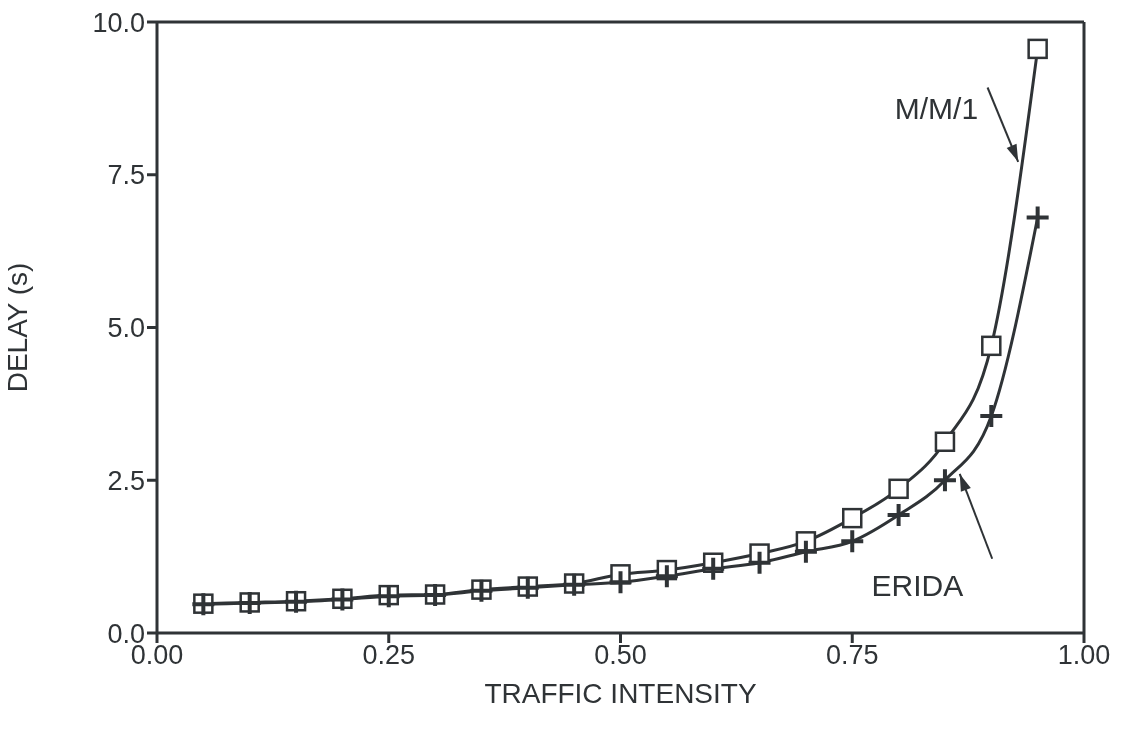 Image resolution: width=1124 pixels, height=741 pixels. Describe the element at coordinates (126, 328) in the screenshot. I see `y-tick-label: 5.0` at that location.